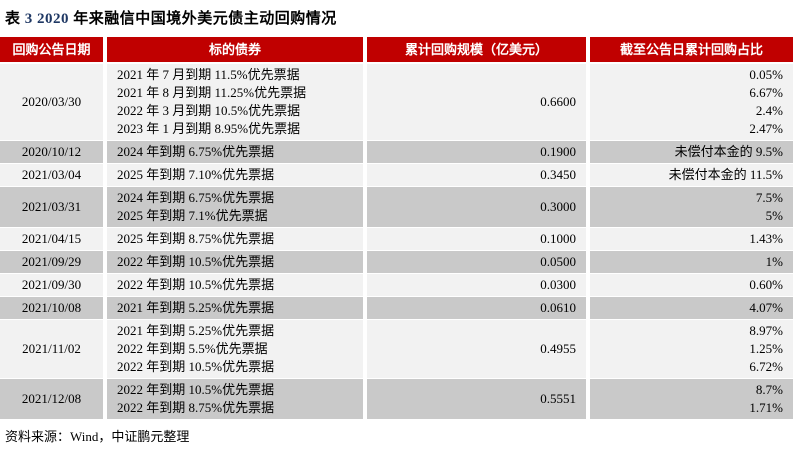 Image resolution: width=793 pixels, height=453 pixels. What do you see at coordinates (689, 50) in the screenshot?
I see `column-header: 截至公告日累计回购占比` at bounding box center [689, 50].